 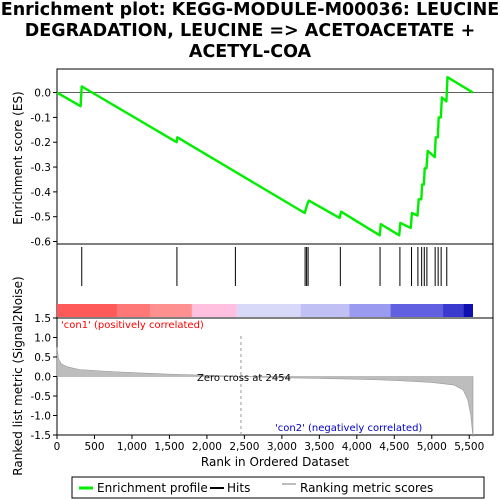 What do you see at coordinates (41, 417) in the screenshot?
I see `metric-ytick-label: -1.0` at bounding box center [41, 417].